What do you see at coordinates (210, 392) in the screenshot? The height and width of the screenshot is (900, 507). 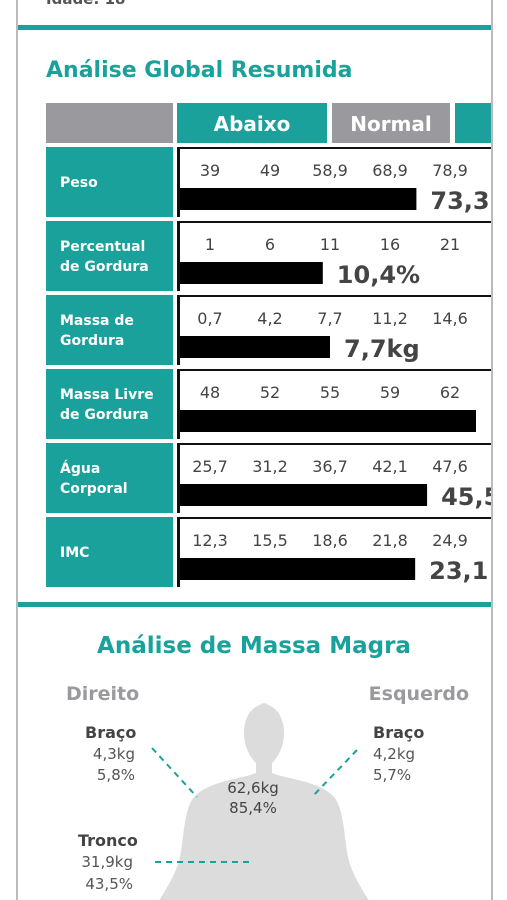 I see `tick-label: 48` at bounding box center [210, 392].